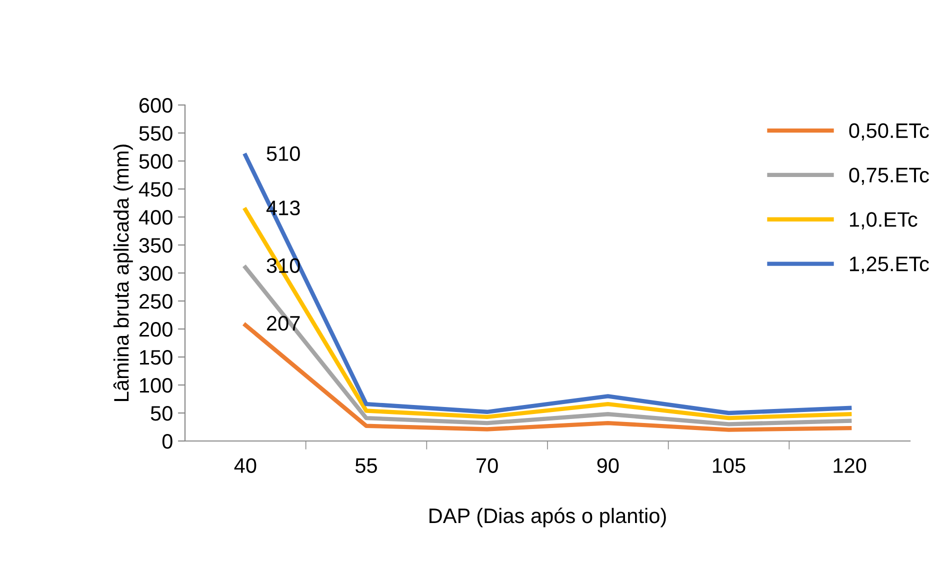 Image resolution: width=935 pixels, height=574 pixels. Describe the element at coordinates (155, 105) in the screenshot. I see `y-tick-label: 600` at that location.